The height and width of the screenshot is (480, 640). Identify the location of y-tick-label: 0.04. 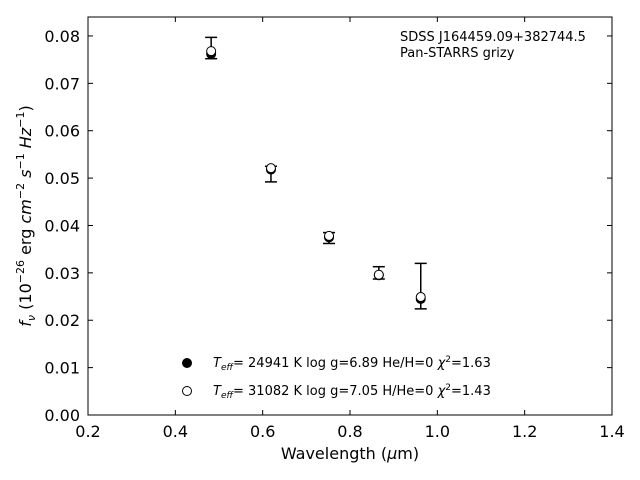
(62, 225).